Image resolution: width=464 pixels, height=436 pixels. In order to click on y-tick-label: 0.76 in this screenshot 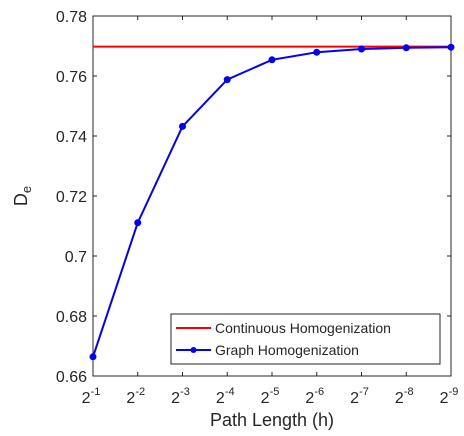, I will do `click(71, 77)`.